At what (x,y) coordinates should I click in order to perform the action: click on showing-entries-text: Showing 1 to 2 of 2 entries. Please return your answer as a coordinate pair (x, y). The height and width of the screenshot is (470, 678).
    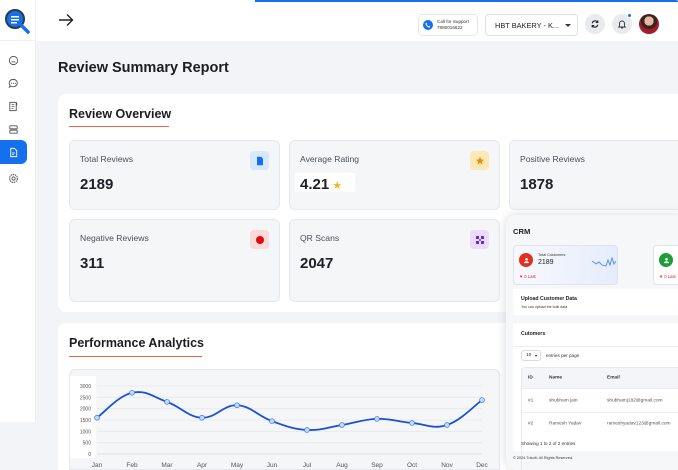
    Looking at the image, I should click on (548, 443).